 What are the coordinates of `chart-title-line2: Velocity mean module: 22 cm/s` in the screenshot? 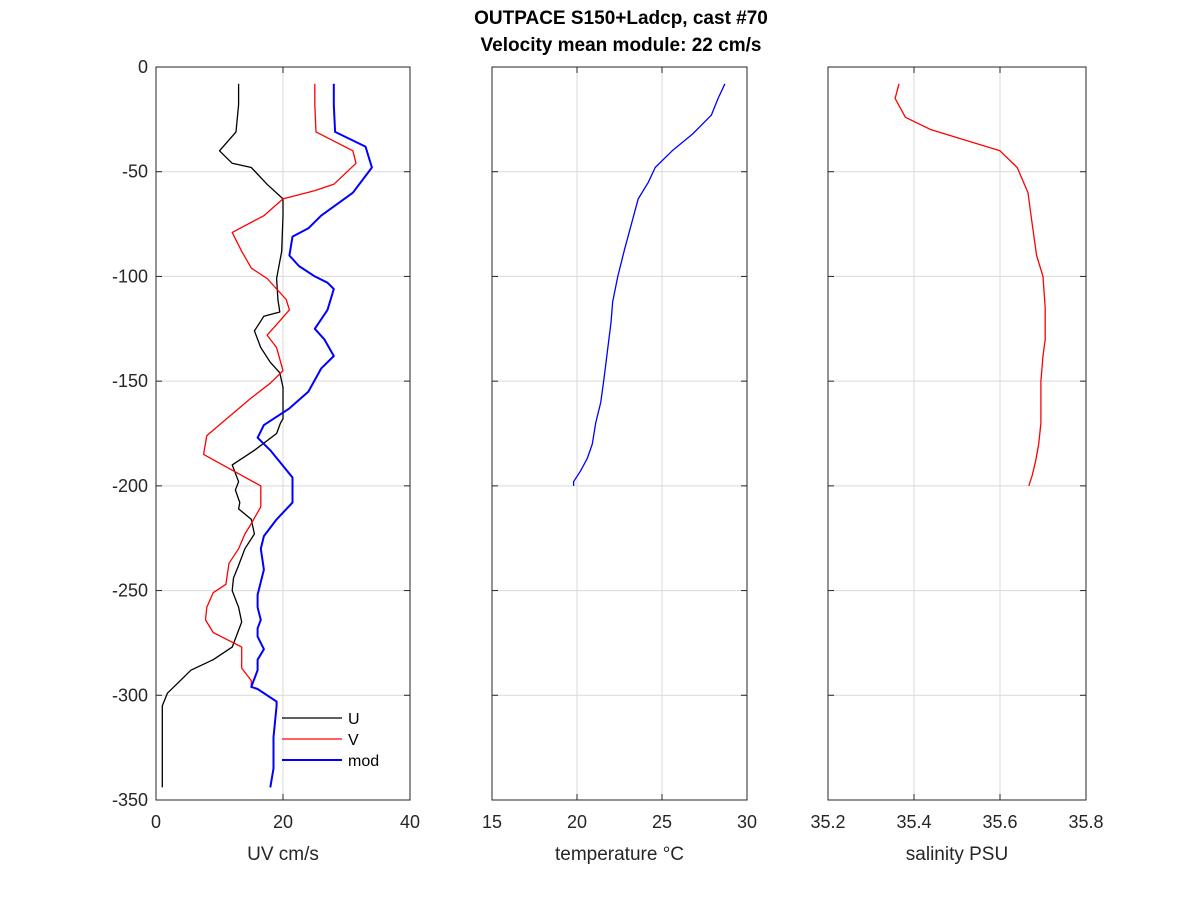 It's located at (621, 45).